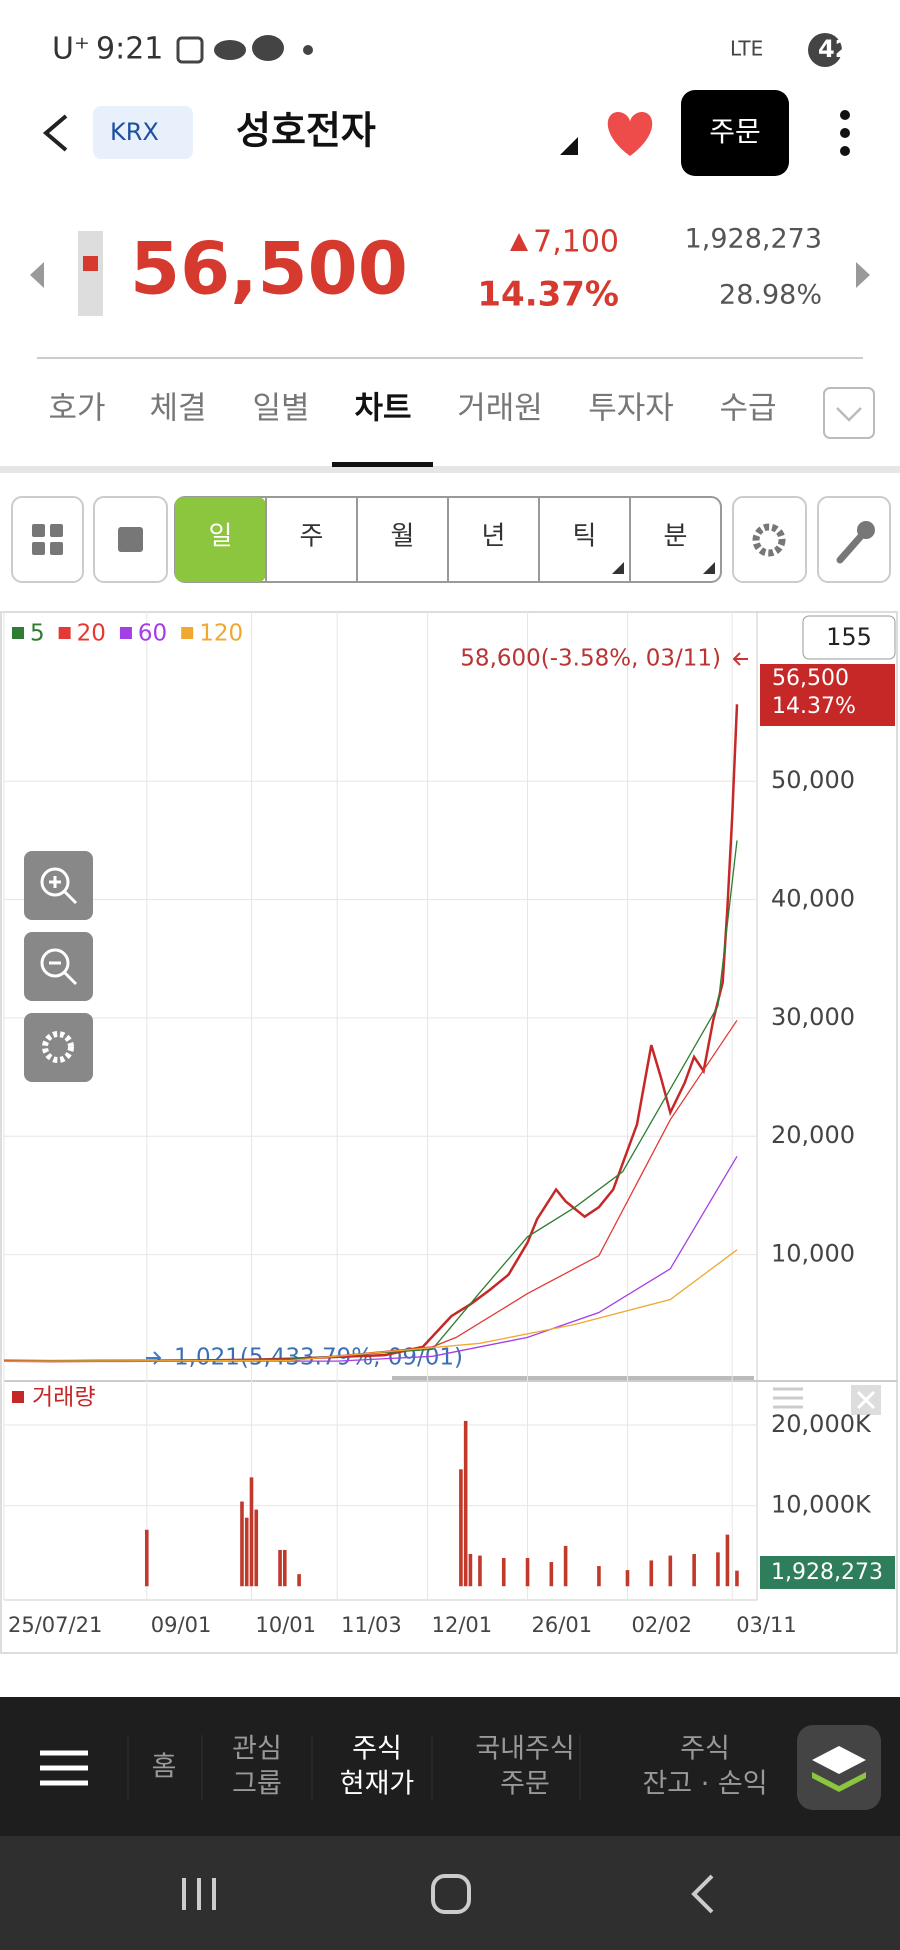  I want to click on period-corner, so click(709, 568).